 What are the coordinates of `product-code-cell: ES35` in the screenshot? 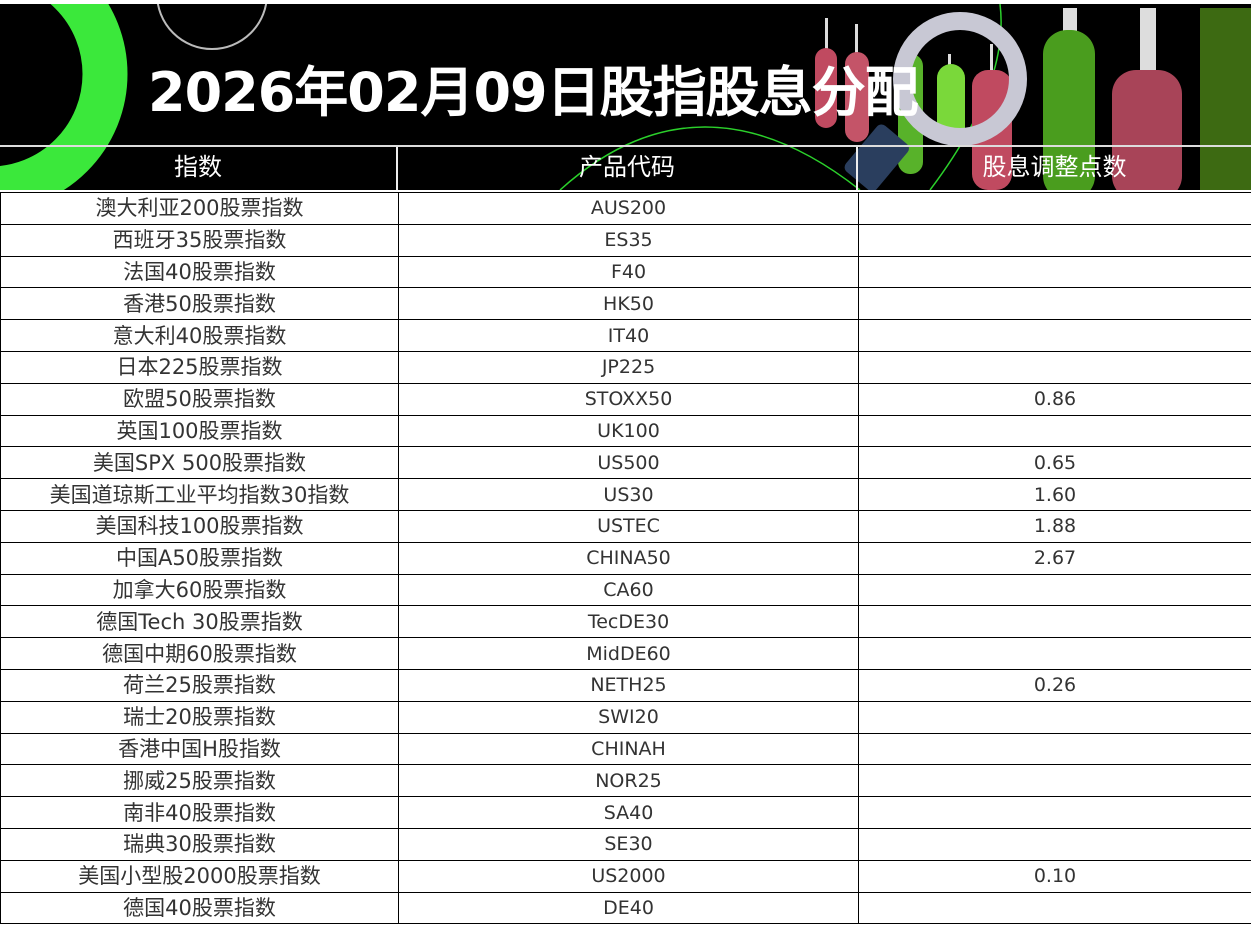 It's located at (628, 240).